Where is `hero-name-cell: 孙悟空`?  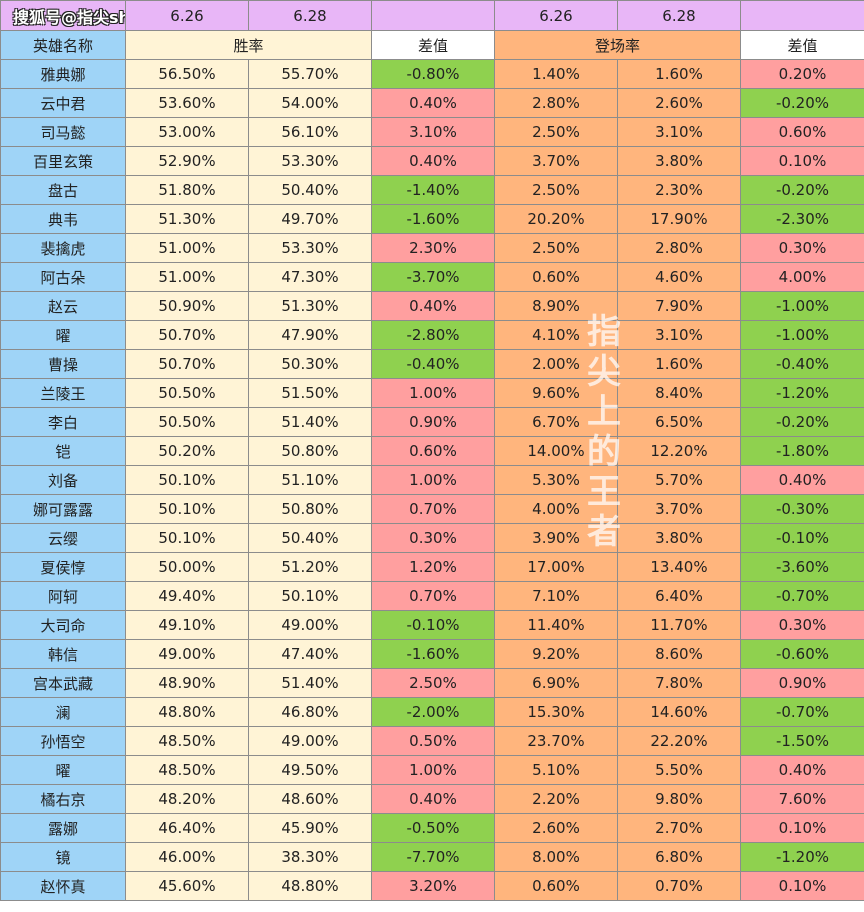 hero-name-cell: 孙悟空 is located at coordinates (63, 741).